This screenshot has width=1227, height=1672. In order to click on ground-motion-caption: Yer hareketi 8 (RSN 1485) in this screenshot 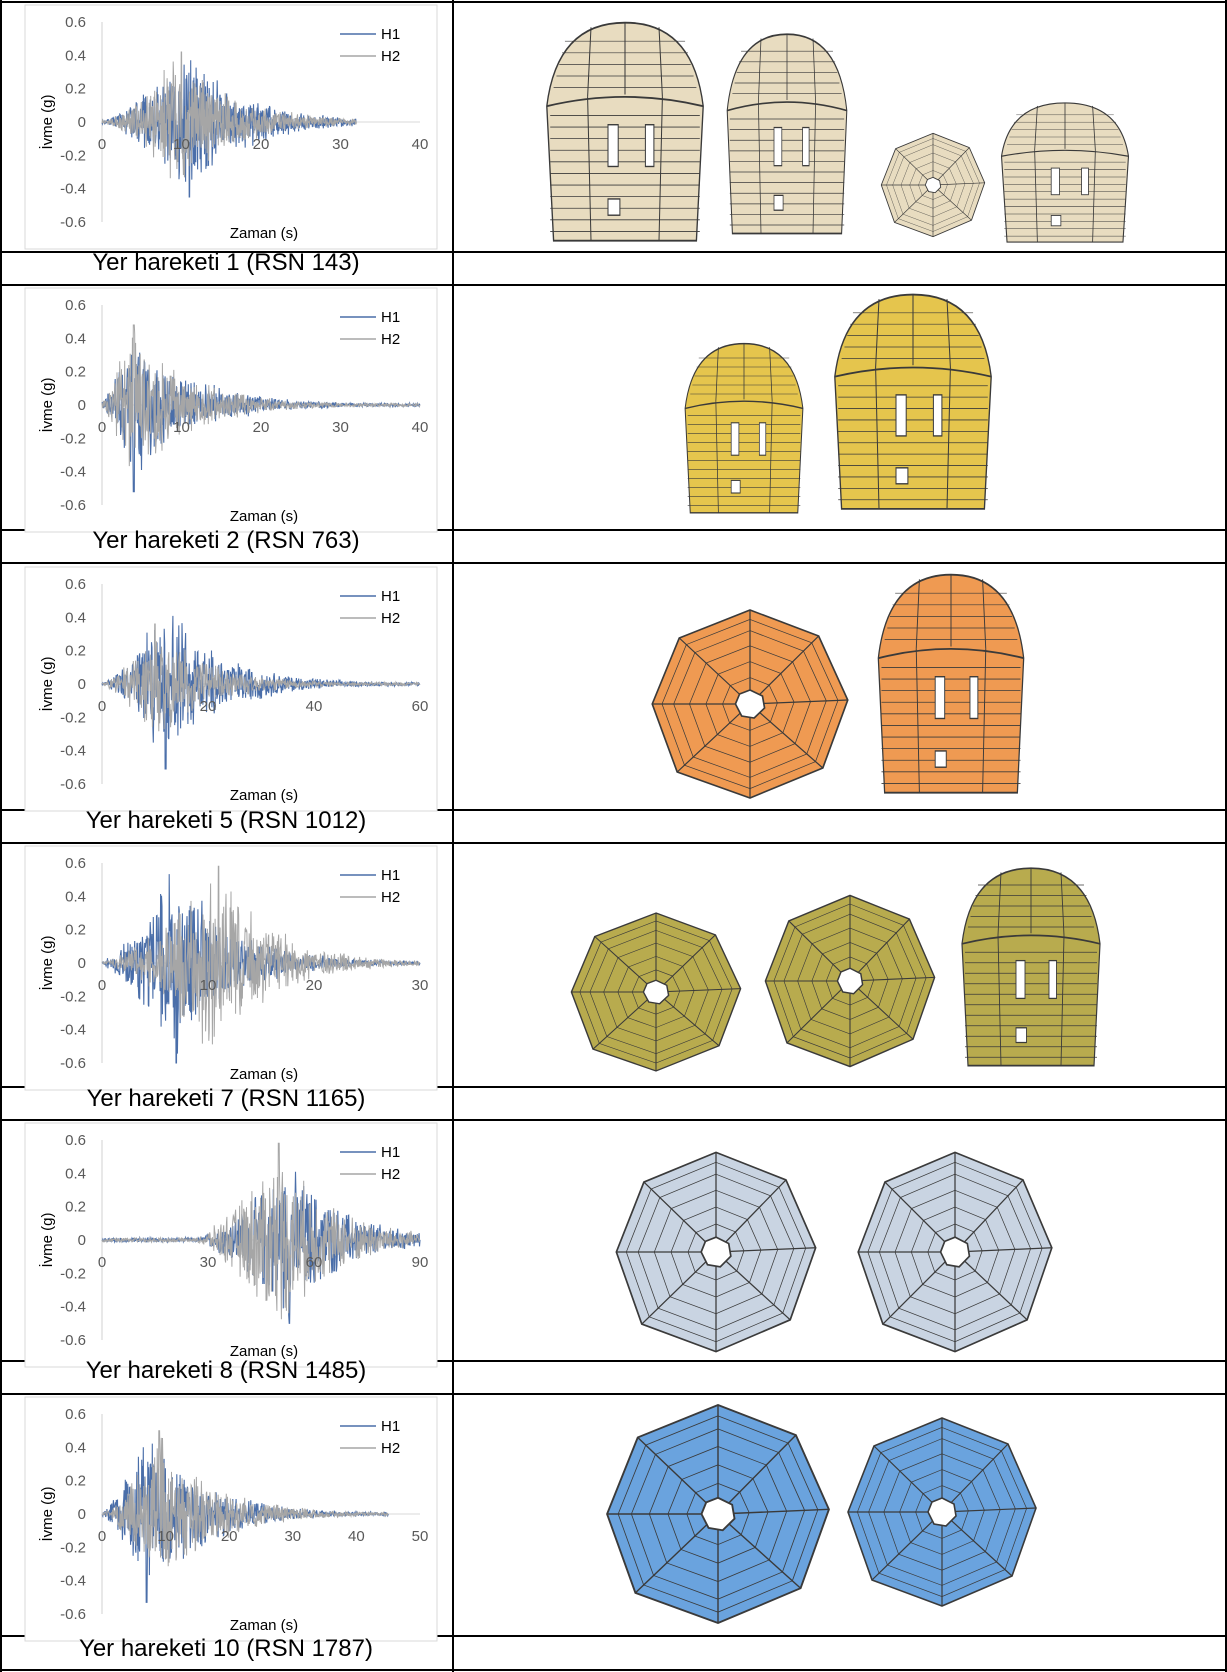, I will do `click(226, 1370)`.